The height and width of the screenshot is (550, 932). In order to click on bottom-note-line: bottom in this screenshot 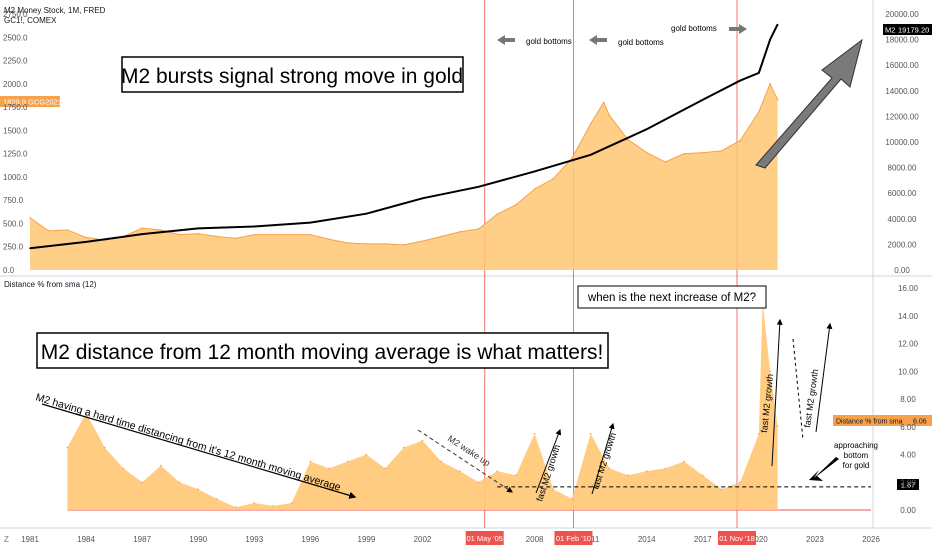, I will do `click(856, 455)`.